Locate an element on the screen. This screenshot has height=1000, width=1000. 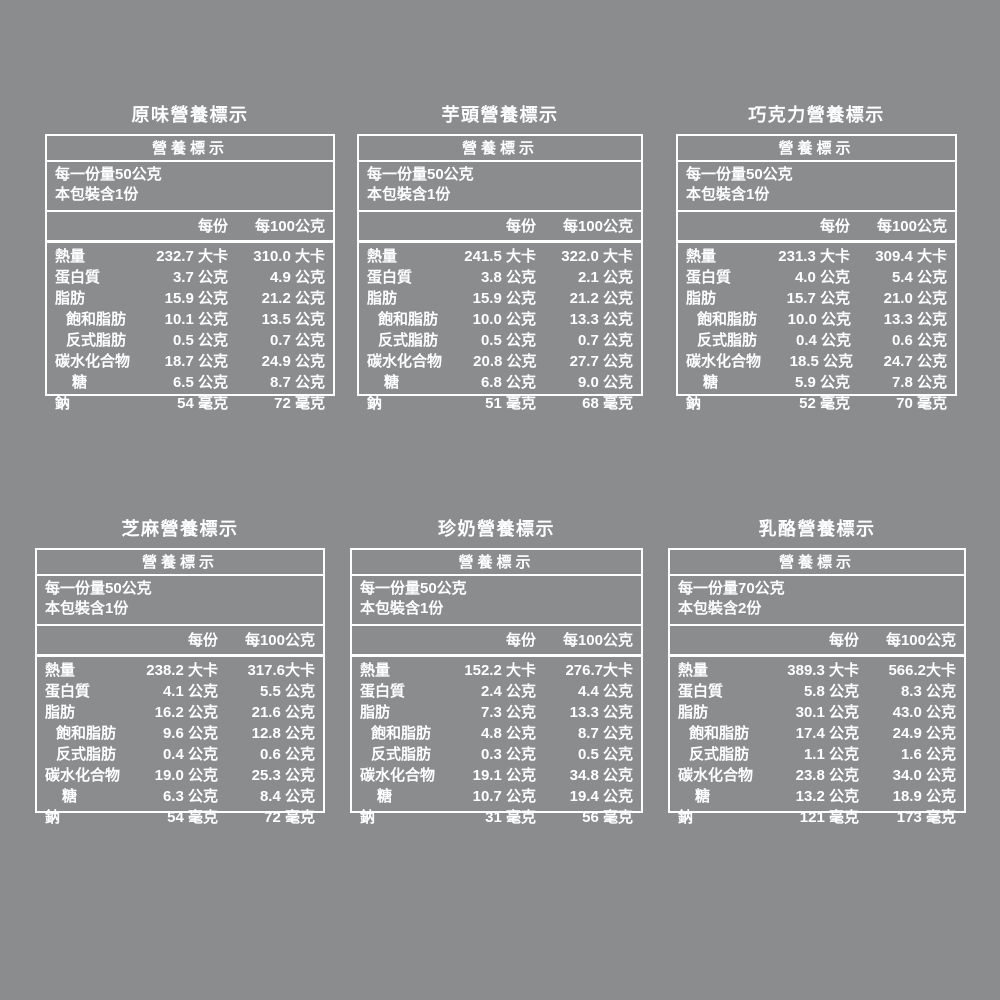
nutrient-row: 反式脂肪 0.4 公克 0.6 公克 is located at coordinates (816, 339).